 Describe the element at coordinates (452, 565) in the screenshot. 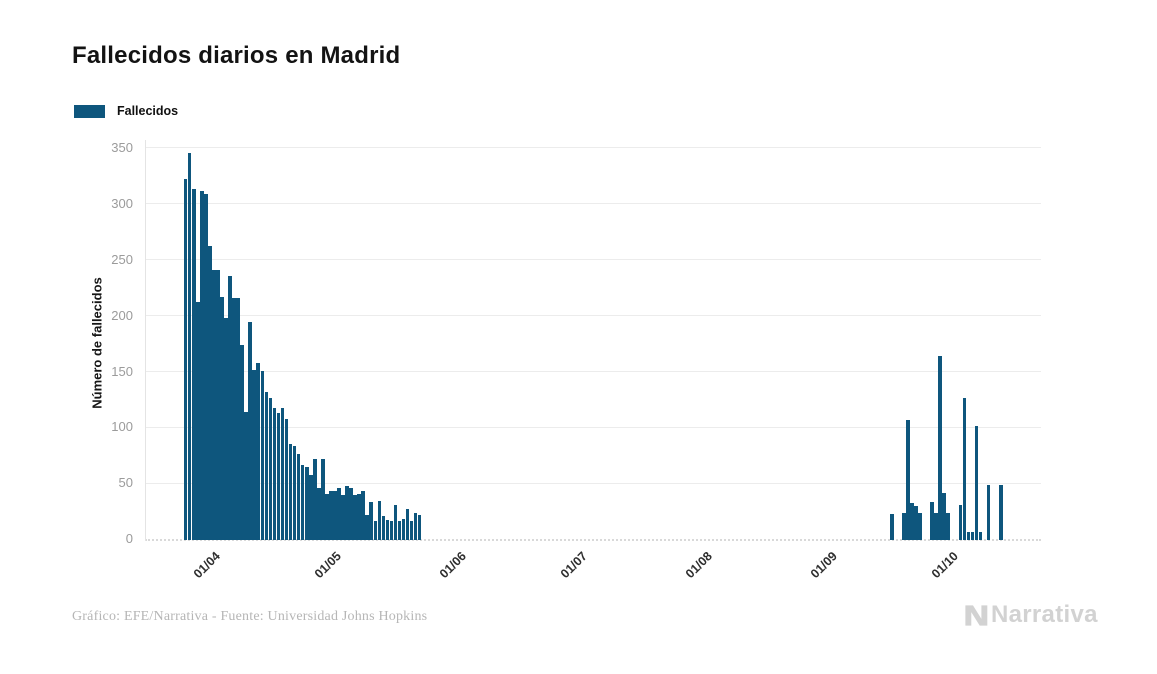

I see `x-tick-label: 01/06` at that location.